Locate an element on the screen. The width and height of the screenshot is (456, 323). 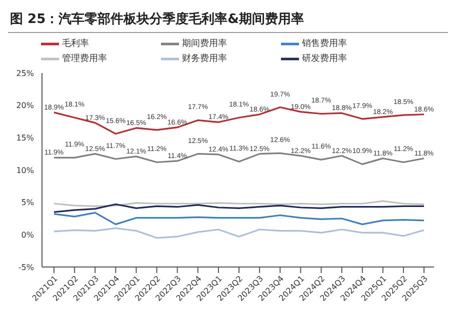
y-tick-label: 10% is located at coordinates (25, 170).